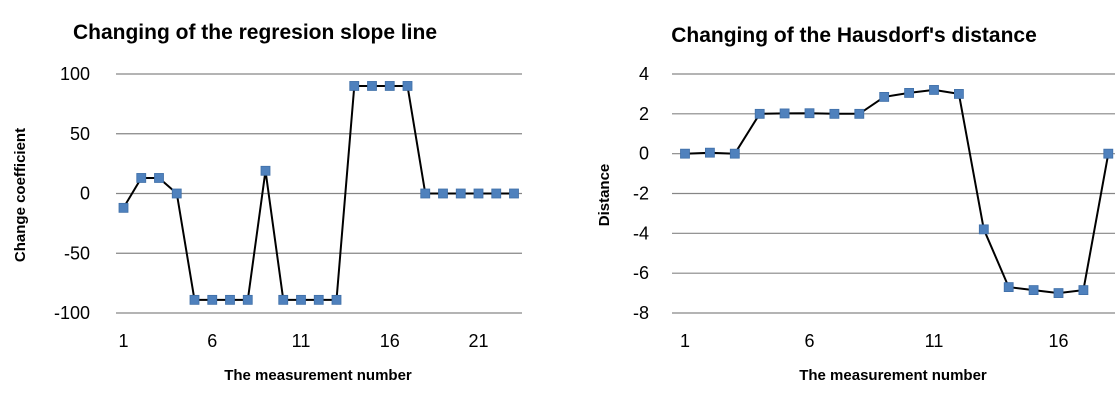  I want to click on y-tick-label: 4, so click(644, 74).